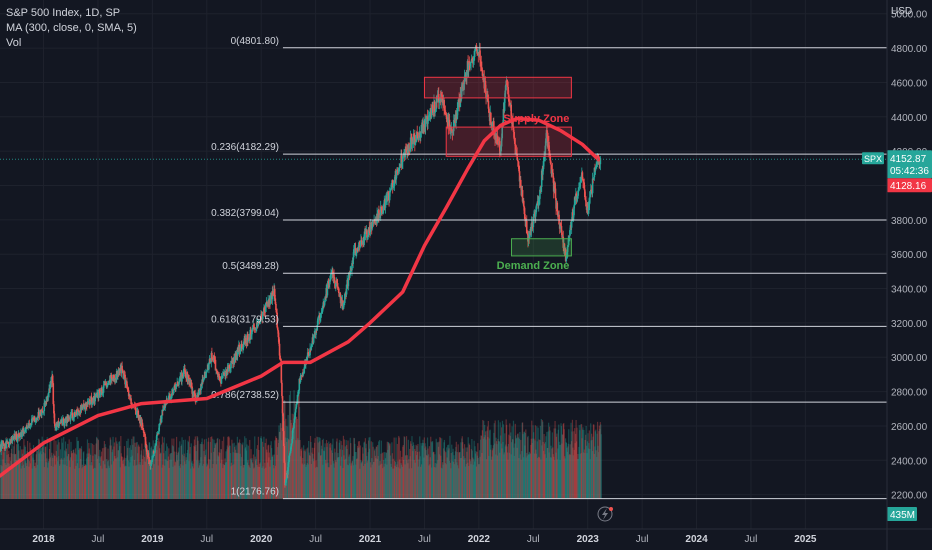 This screenshot has width=932, height=550. I want to click on symbol-title: S&P 500 Index, 1D, SP, so click(63, 13).